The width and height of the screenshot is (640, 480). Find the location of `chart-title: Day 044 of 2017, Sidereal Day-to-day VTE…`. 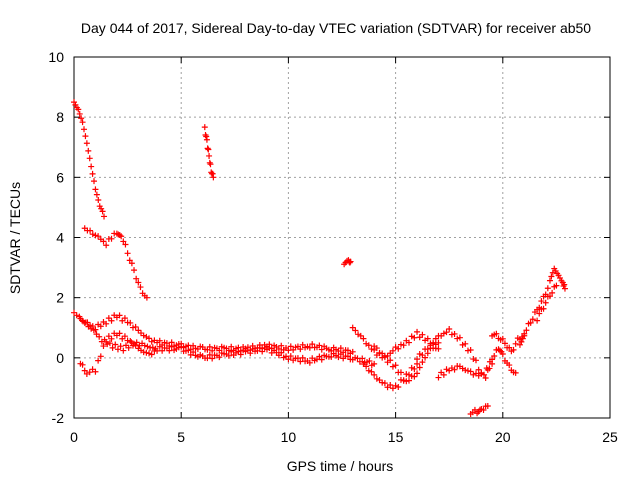

chart-title: Day 044 of 2017, Sidereal Day-to-day VTE… is located at coordinates (336, 28).